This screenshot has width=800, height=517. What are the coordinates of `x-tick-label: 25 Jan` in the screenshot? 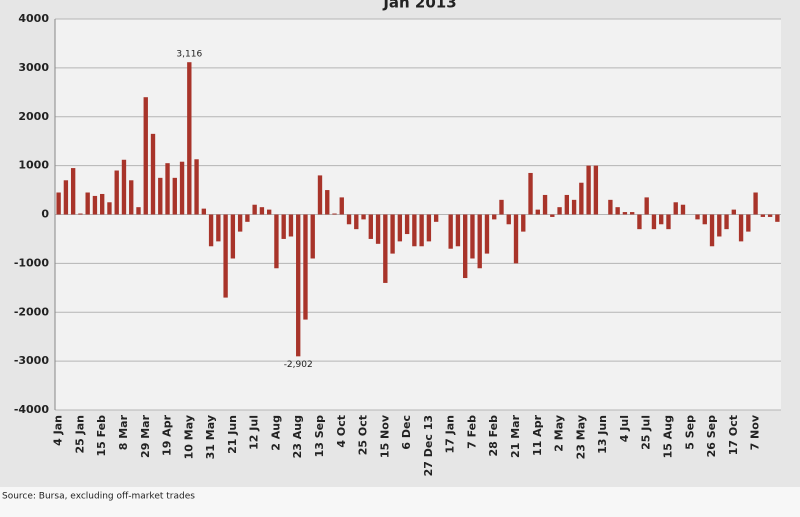 It's located at (79, 434).